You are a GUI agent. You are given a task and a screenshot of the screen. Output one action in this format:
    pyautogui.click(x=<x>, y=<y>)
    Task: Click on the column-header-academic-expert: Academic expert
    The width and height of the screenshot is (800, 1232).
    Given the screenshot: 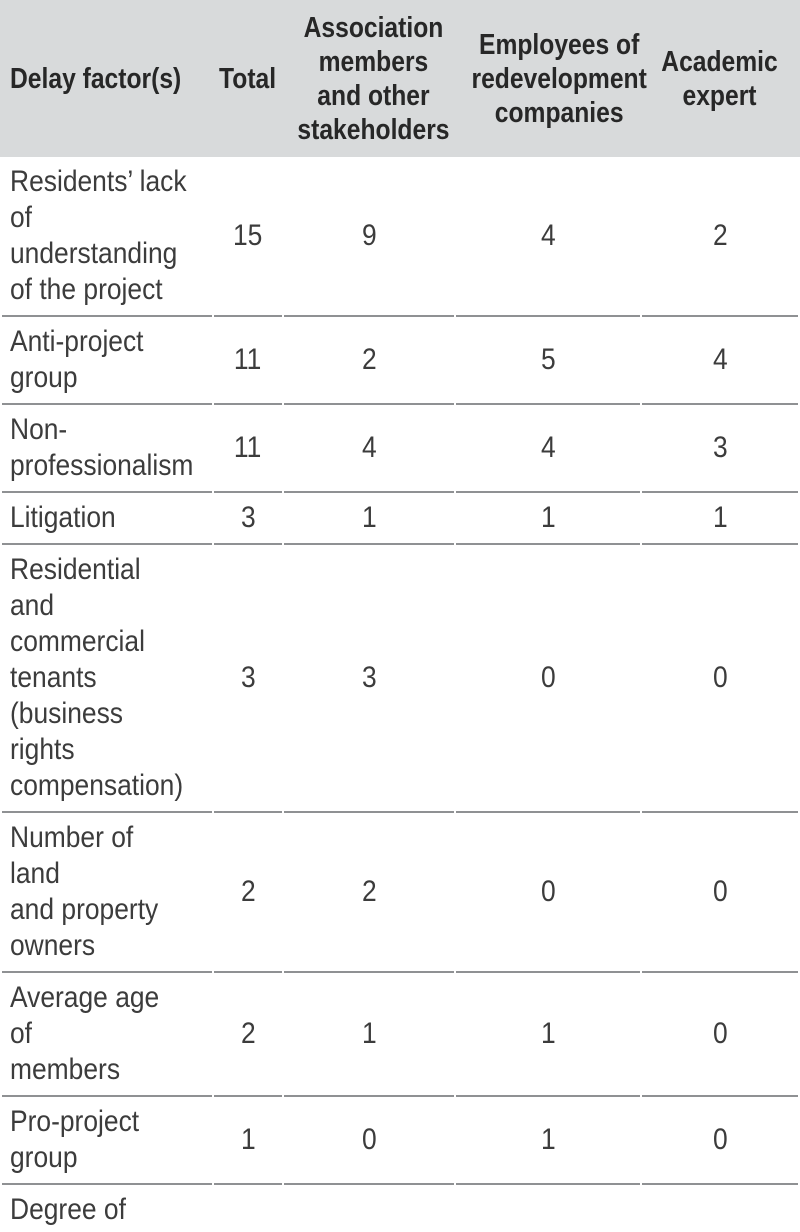 What is the action you would take?
    pyautogui.click(x=720, y=78)
    